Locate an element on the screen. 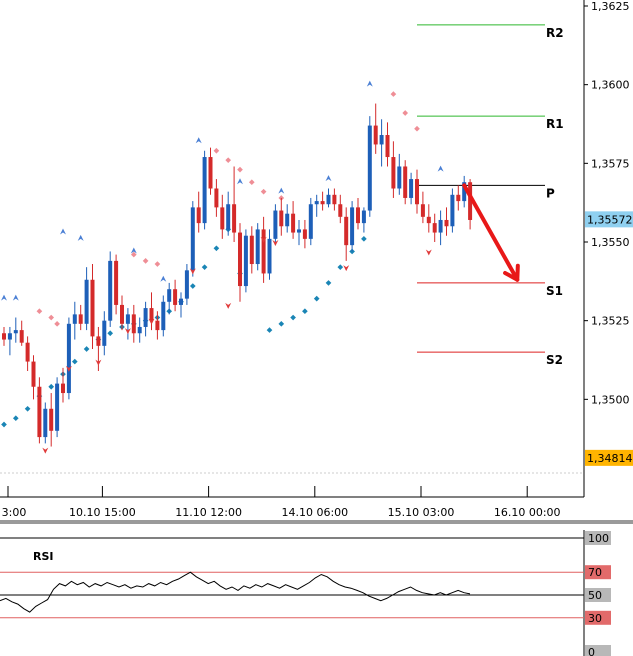 The height and width of the screenshot is (656, 633). y-tick-label: 1,3525 is located at coordinates (610, 321).